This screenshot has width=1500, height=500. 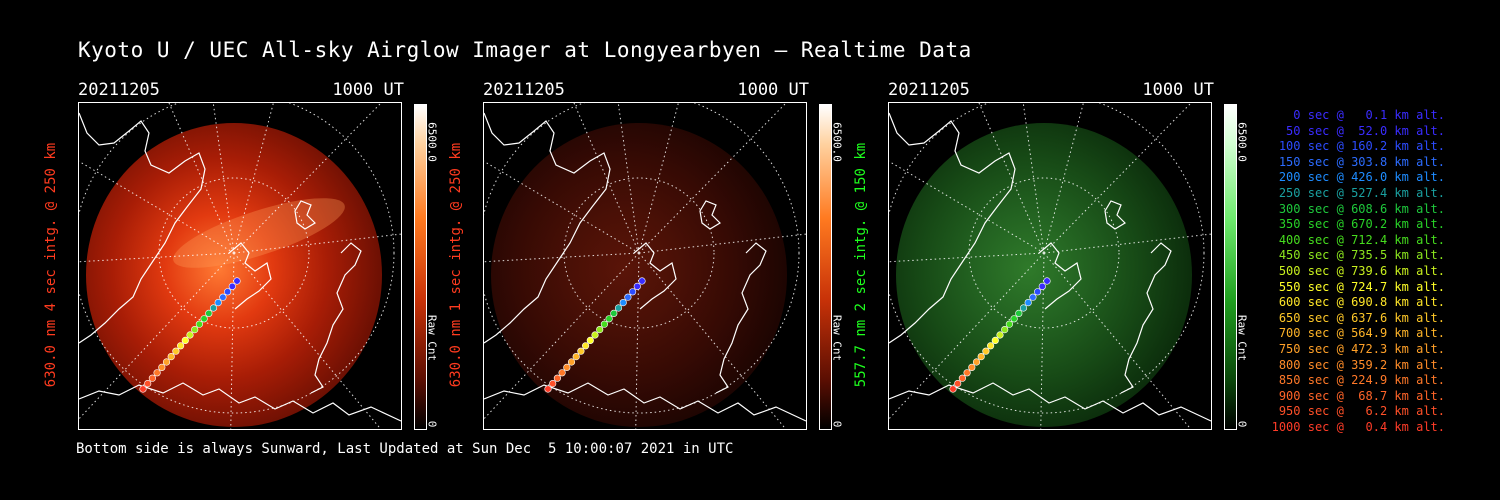 I want to click on legend-row: 150 sec @ 303.8 km alt., so click(x=1361, y=161).